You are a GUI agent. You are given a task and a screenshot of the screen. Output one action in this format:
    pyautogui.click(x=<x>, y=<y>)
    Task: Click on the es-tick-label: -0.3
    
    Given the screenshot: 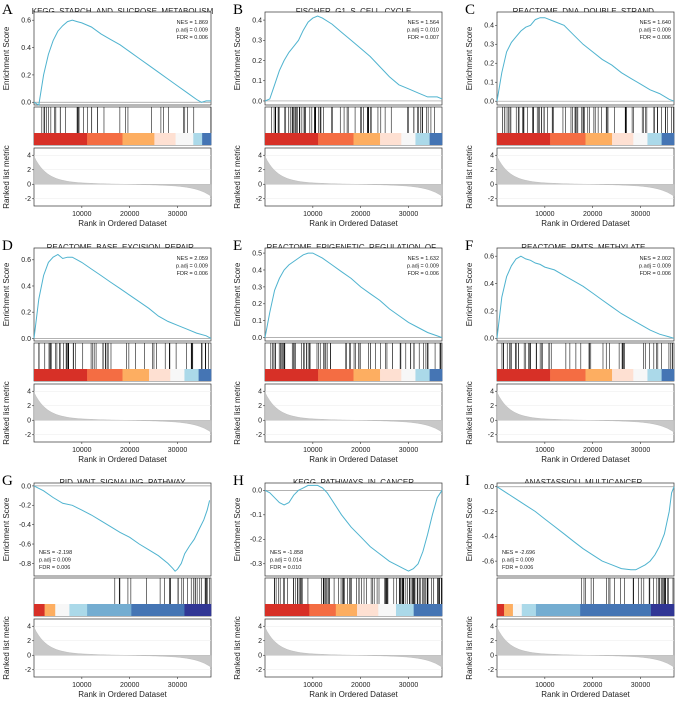 What is the action you would take?
    pyautogui.click(x=256, y=564)
    